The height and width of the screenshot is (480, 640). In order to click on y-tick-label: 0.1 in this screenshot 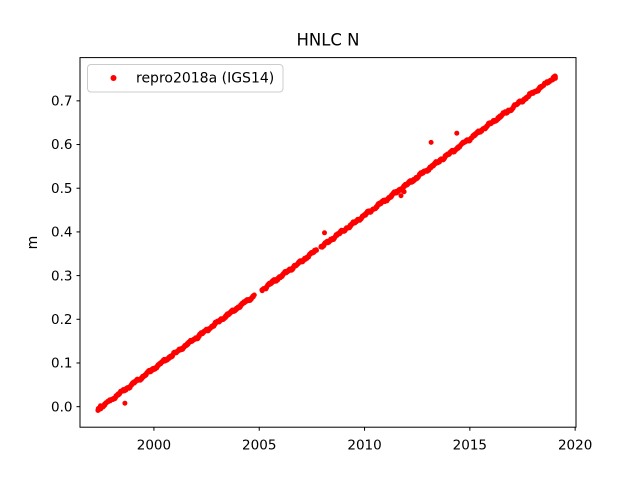, I will do `click(61, 364)`.